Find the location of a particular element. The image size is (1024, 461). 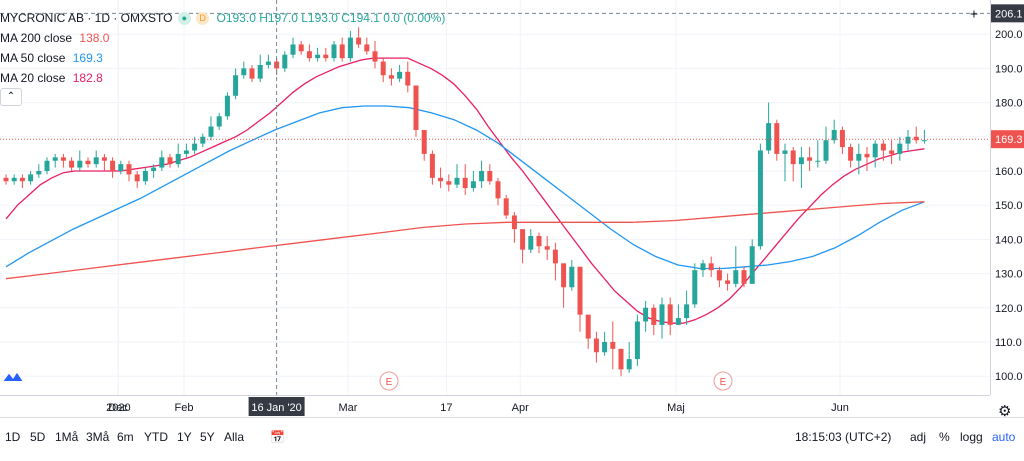

tradingview-logo-icon is located at coordinates (13, 376).